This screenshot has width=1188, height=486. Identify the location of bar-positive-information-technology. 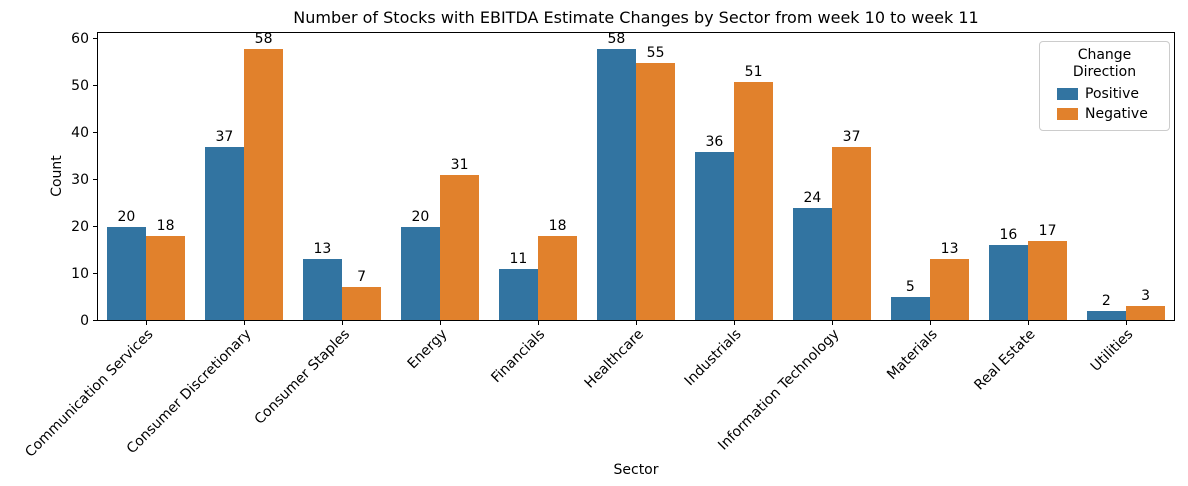
(812, 263).